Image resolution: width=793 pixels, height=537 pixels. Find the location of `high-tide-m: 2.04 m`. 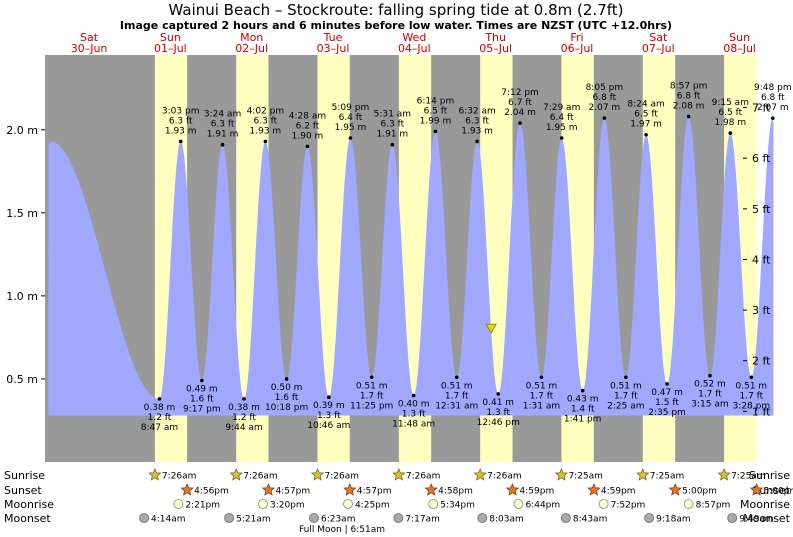

high-tide-m: 2.04 m is located at coordinates (520, 113).